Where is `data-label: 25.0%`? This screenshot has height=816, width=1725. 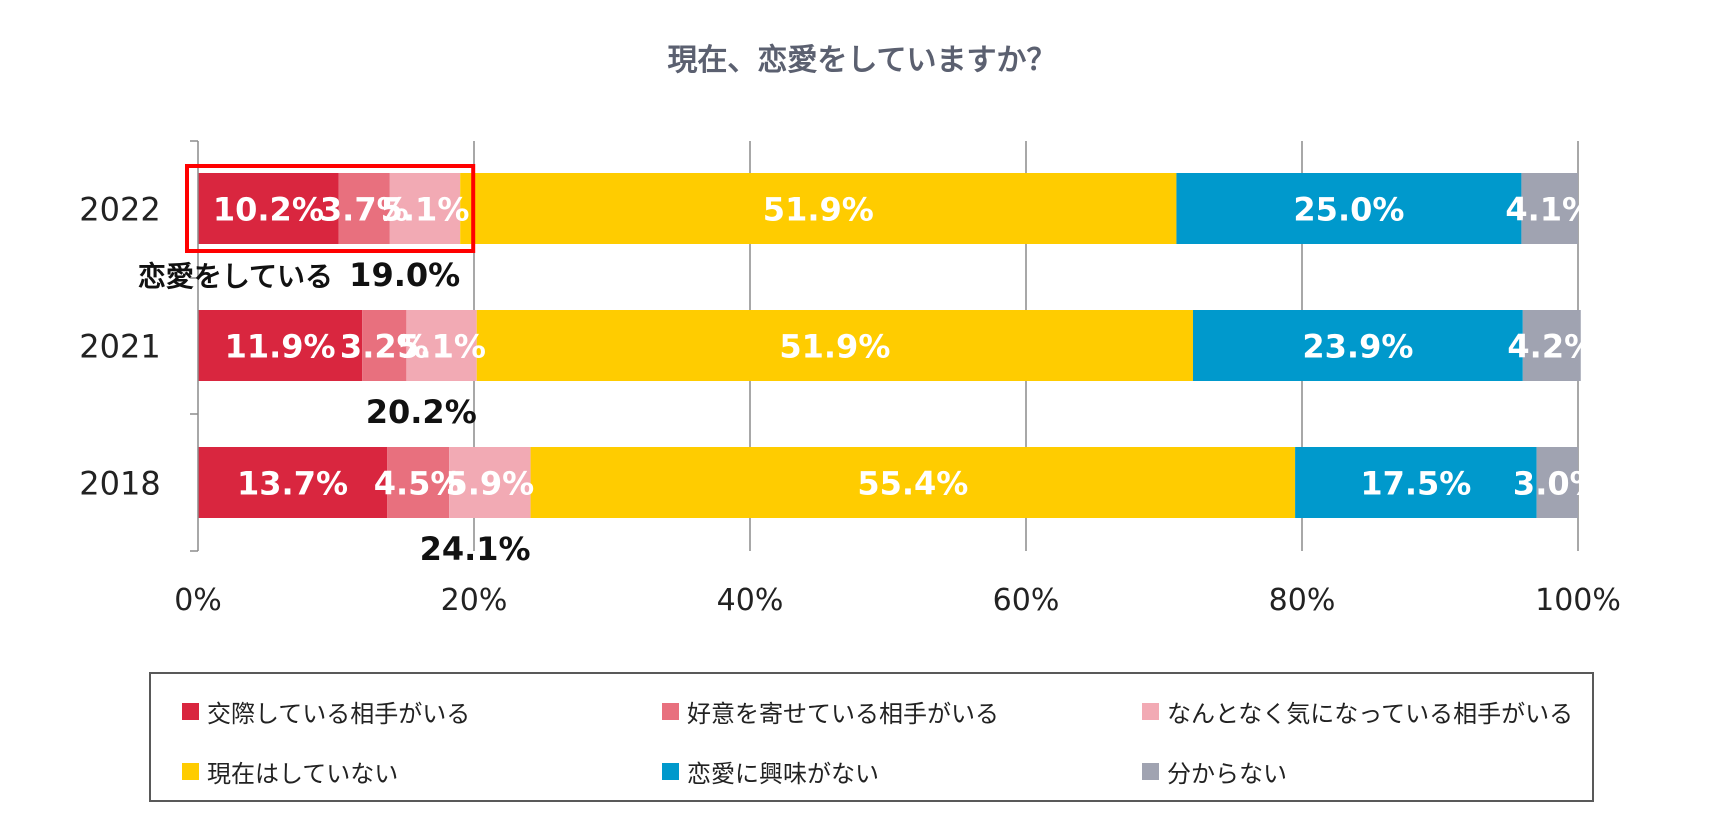 data-label: 25.0% is located at coordinates (1348, 210).